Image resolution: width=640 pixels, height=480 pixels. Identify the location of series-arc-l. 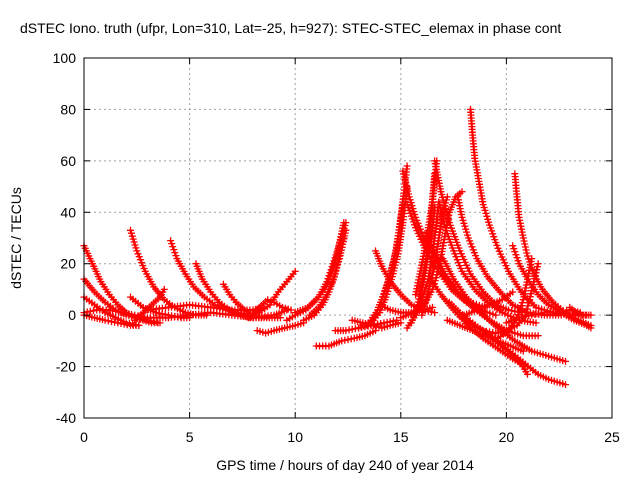
(228, 314).